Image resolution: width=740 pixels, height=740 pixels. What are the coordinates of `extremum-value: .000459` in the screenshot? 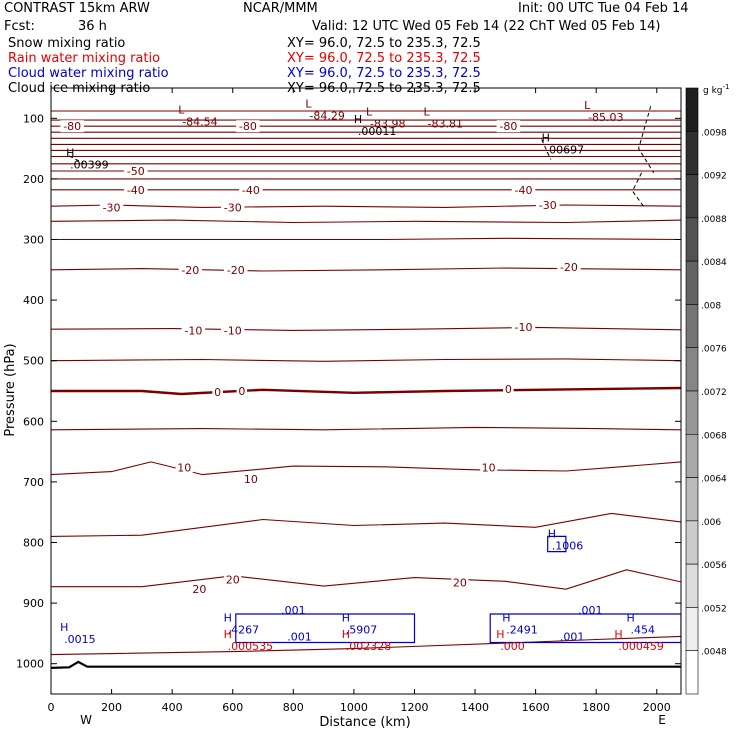 It's located at (641, 646).